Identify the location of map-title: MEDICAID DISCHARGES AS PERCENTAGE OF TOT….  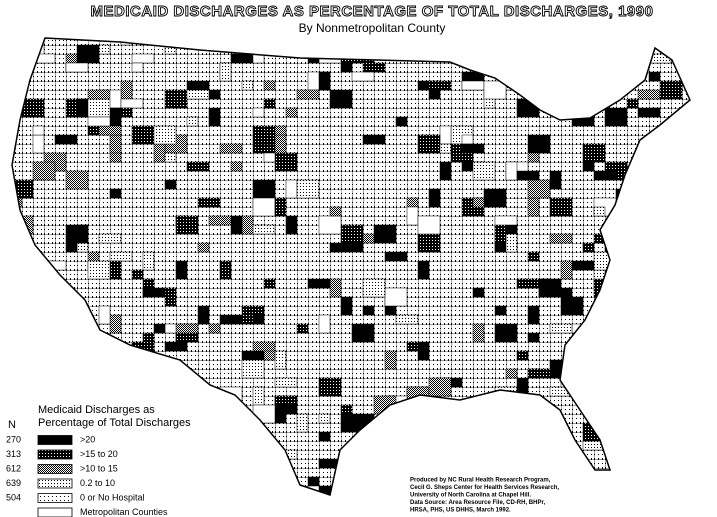
(372, 11).